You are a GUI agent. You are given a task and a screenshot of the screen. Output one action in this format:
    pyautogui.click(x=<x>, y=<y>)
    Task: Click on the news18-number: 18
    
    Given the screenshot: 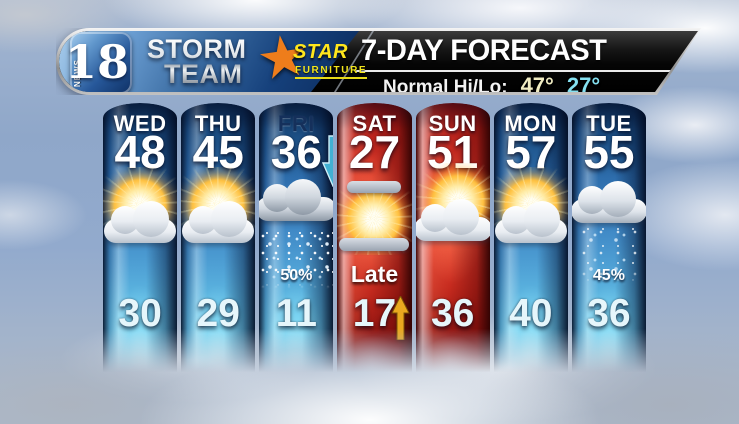 What is the action you would take?
    pyautogui.click(x=96, y=62)
    